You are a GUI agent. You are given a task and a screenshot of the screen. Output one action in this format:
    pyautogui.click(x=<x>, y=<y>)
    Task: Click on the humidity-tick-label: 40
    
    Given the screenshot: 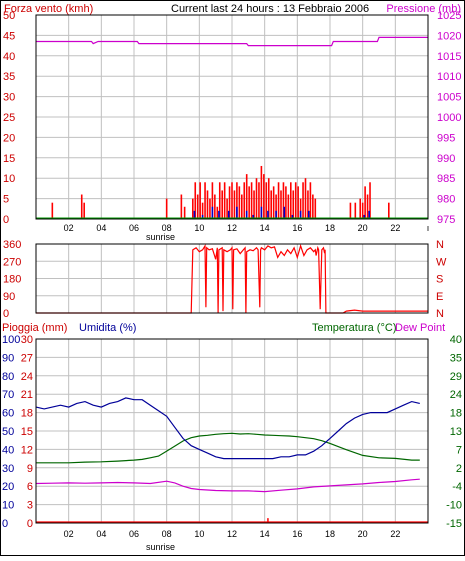 What is the action you would take?
    pyautogui.click(x=8, y=450)
    